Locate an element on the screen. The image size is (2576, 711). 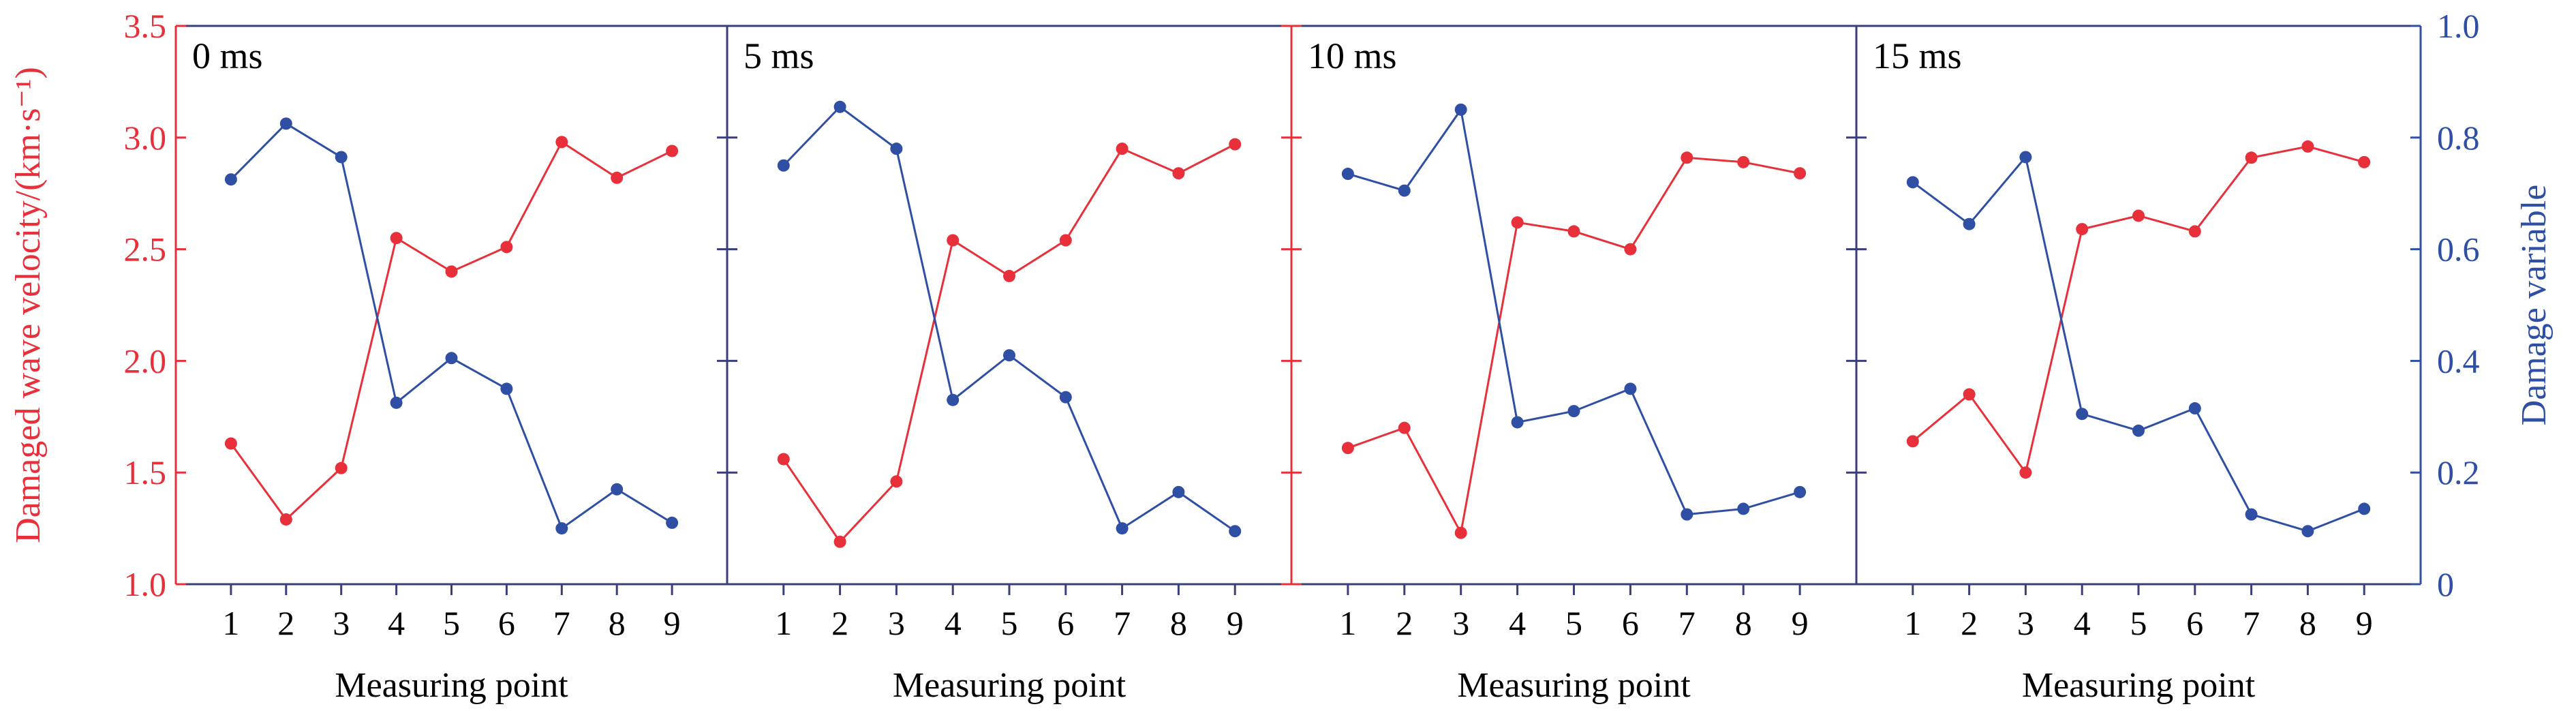
right-y-tick-label: 0.4 is located at coordinates (2458, 361).